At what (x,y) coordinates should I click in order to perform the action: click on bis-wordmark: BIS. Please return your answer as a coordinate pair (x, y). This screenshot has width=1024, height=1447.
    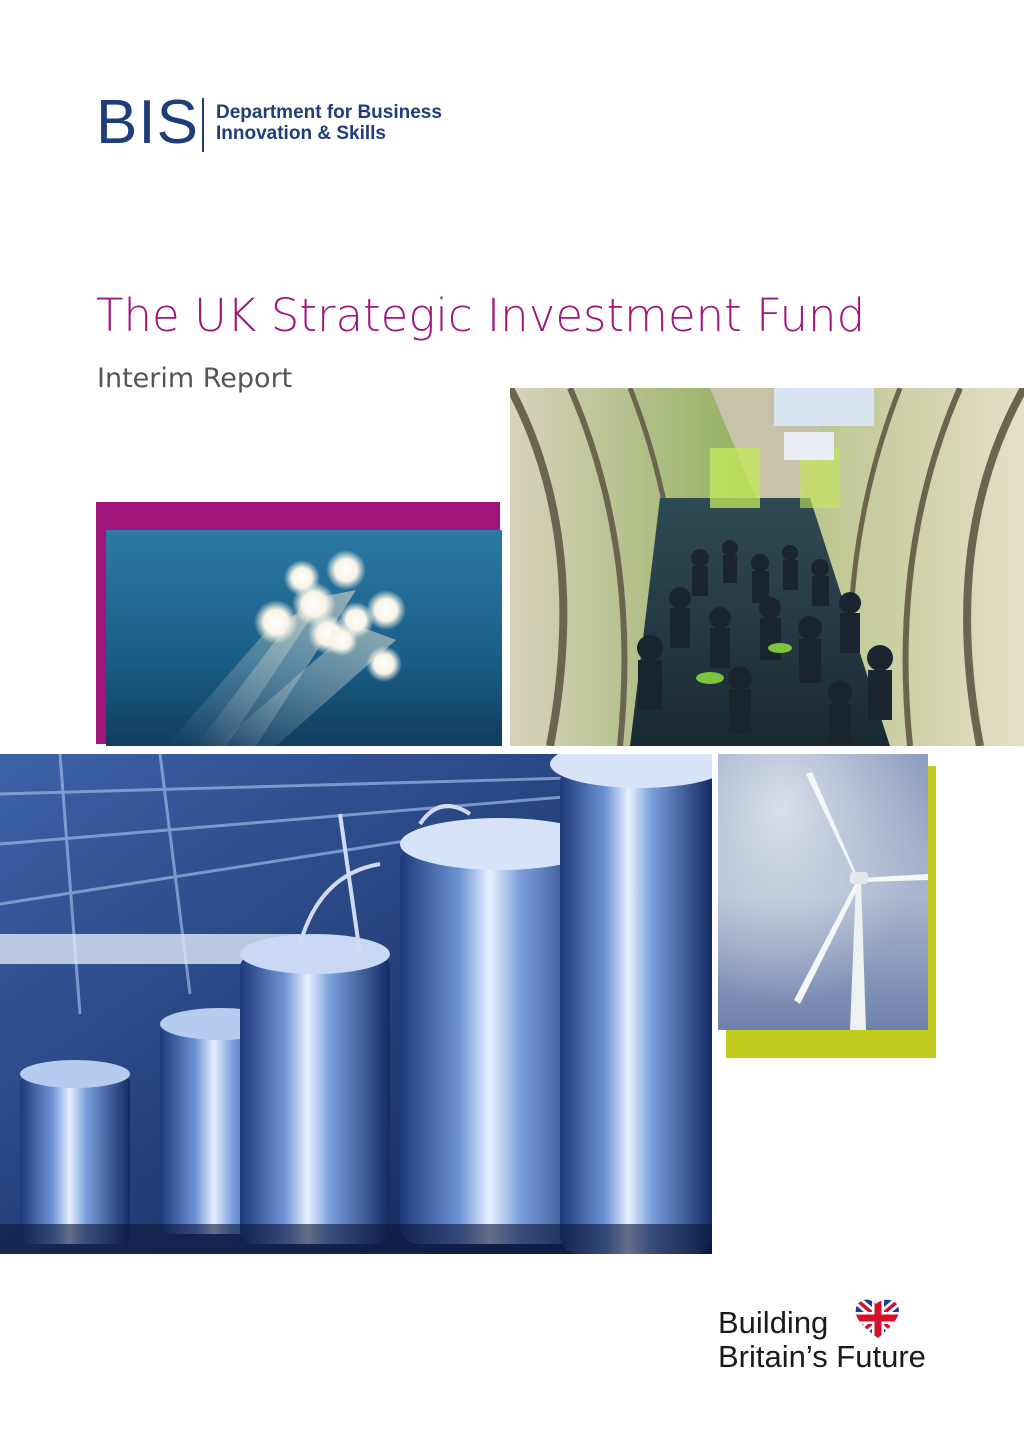
    Looking at the image, I should click on (147, 122).